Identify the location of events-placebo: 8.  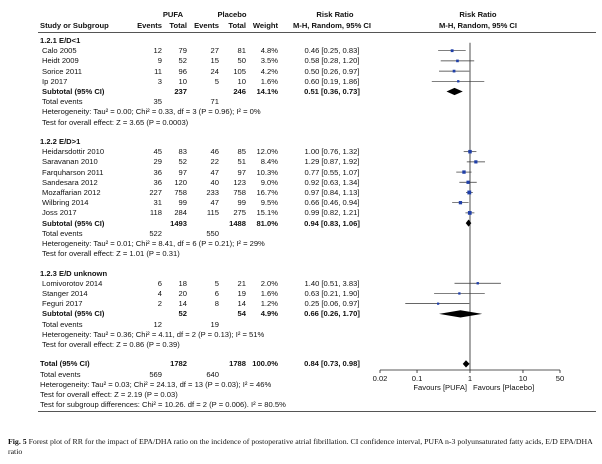
(216, 304).